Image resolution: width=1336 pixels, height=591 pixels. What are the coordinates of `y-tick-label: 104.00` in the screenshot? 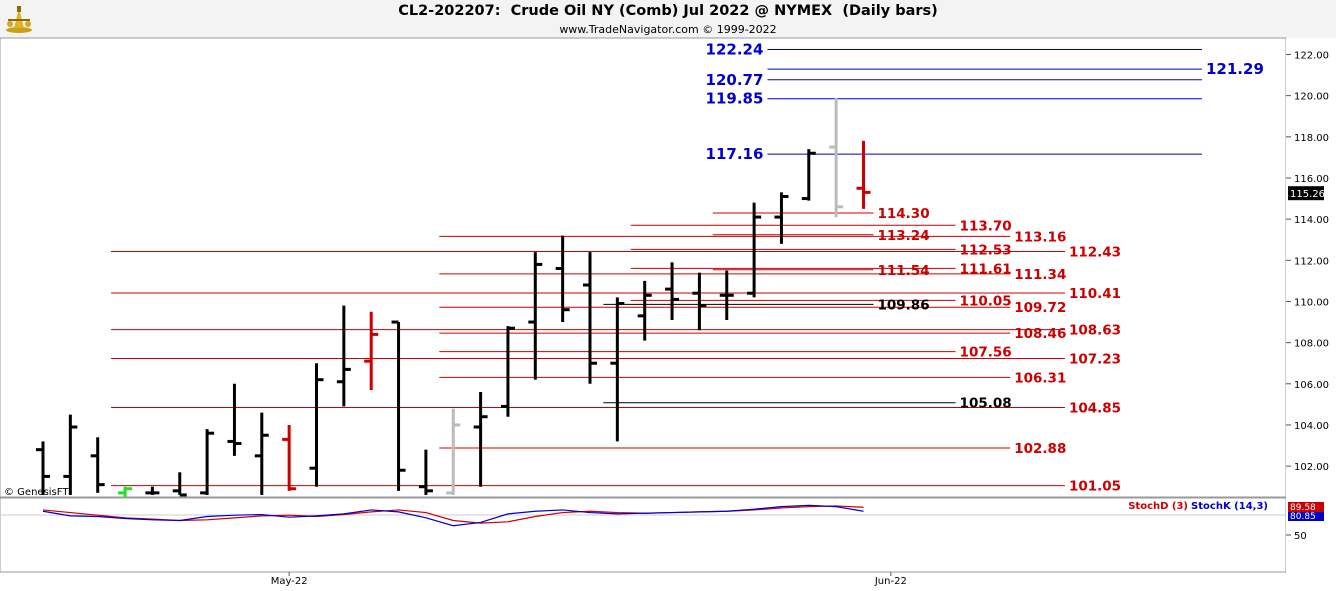 It's located at (1311, 426).